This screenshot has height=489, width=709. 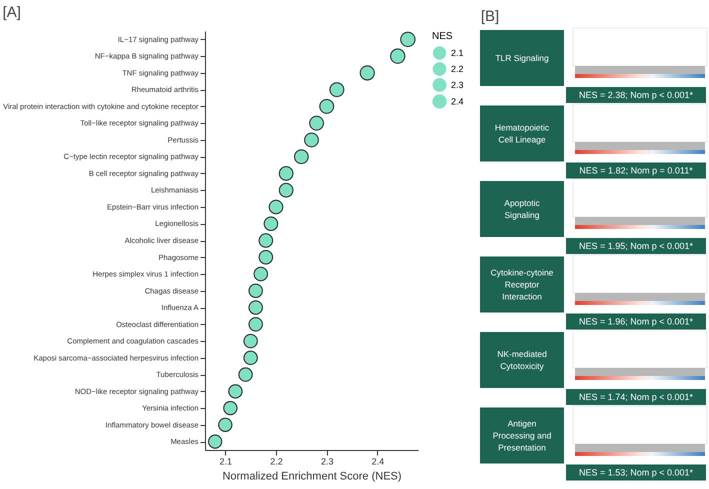 I want to click on text: NES = 1.74; Nom p < 0.001*, so click(x=636, y=397).